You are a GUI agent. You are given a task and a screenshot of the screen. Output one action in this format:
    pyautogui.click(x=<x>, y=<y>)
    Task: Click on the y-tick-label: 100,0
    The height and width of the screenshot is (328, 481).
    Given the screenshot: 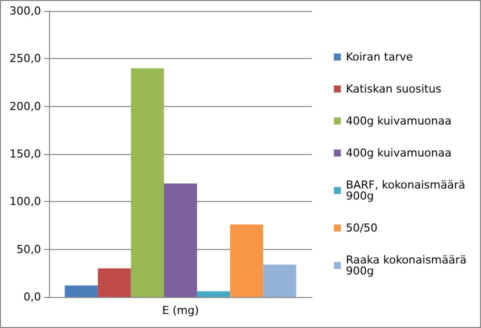 What is the action you would take?
    pyautogui.click(x=25, y=201)
    